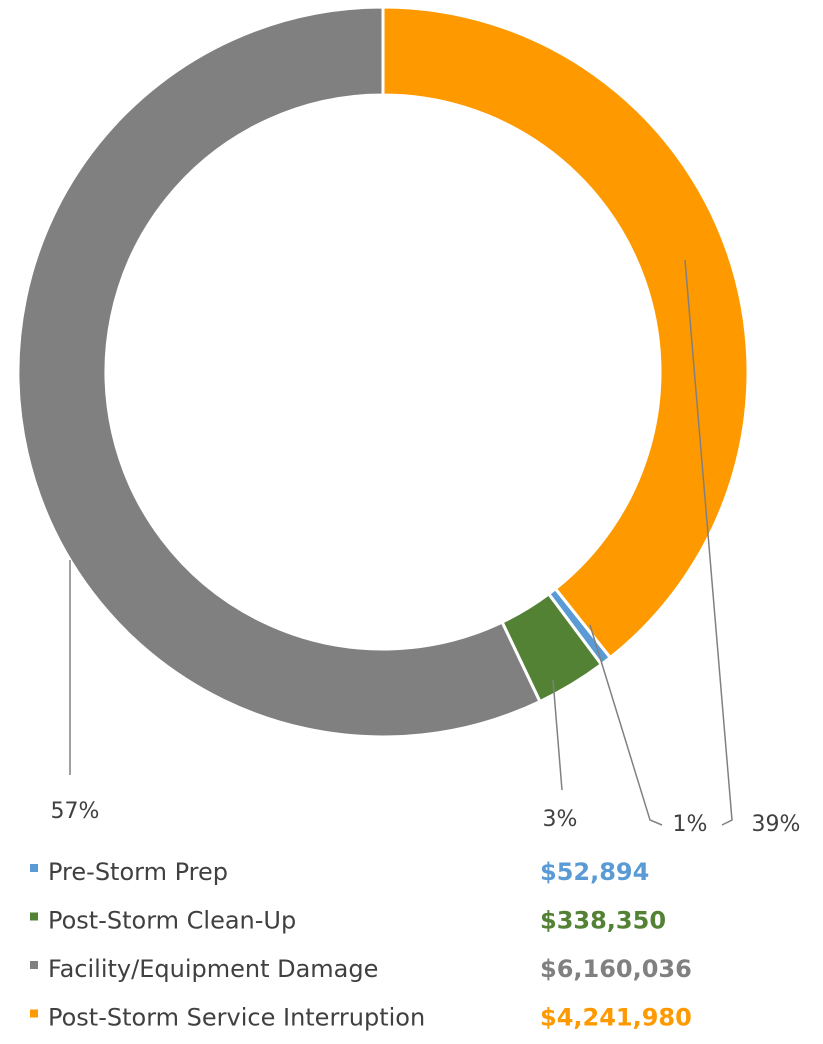 This screenshot has height=1044, width=823. I want to click on legend-label: Post-Storm Clean-Up, so click(172, 921).